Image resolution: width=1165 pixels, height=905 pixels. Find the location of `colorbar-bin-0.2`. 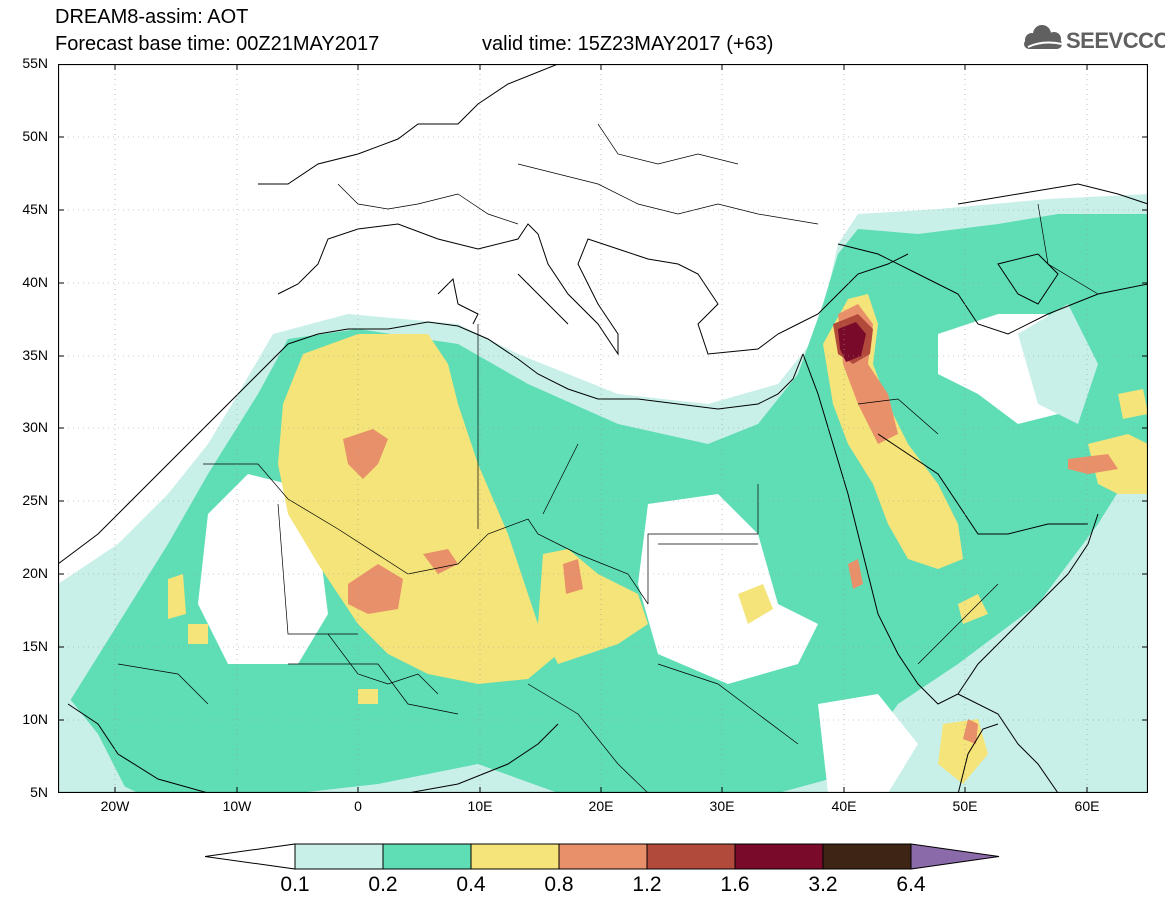

colorbar-bin-0.2 is located at coordinates (427, 856).